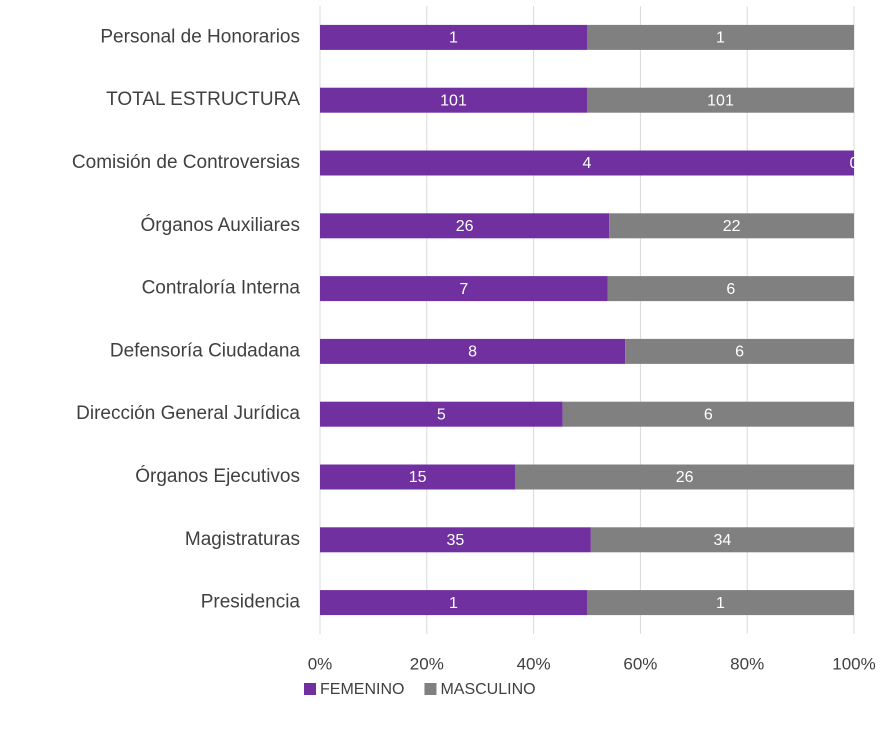  What do you see at coordinates (217, 476) in the screenshot?
I see `category-label: Órganos Ejecutivos` at bounding box center [217, 476].